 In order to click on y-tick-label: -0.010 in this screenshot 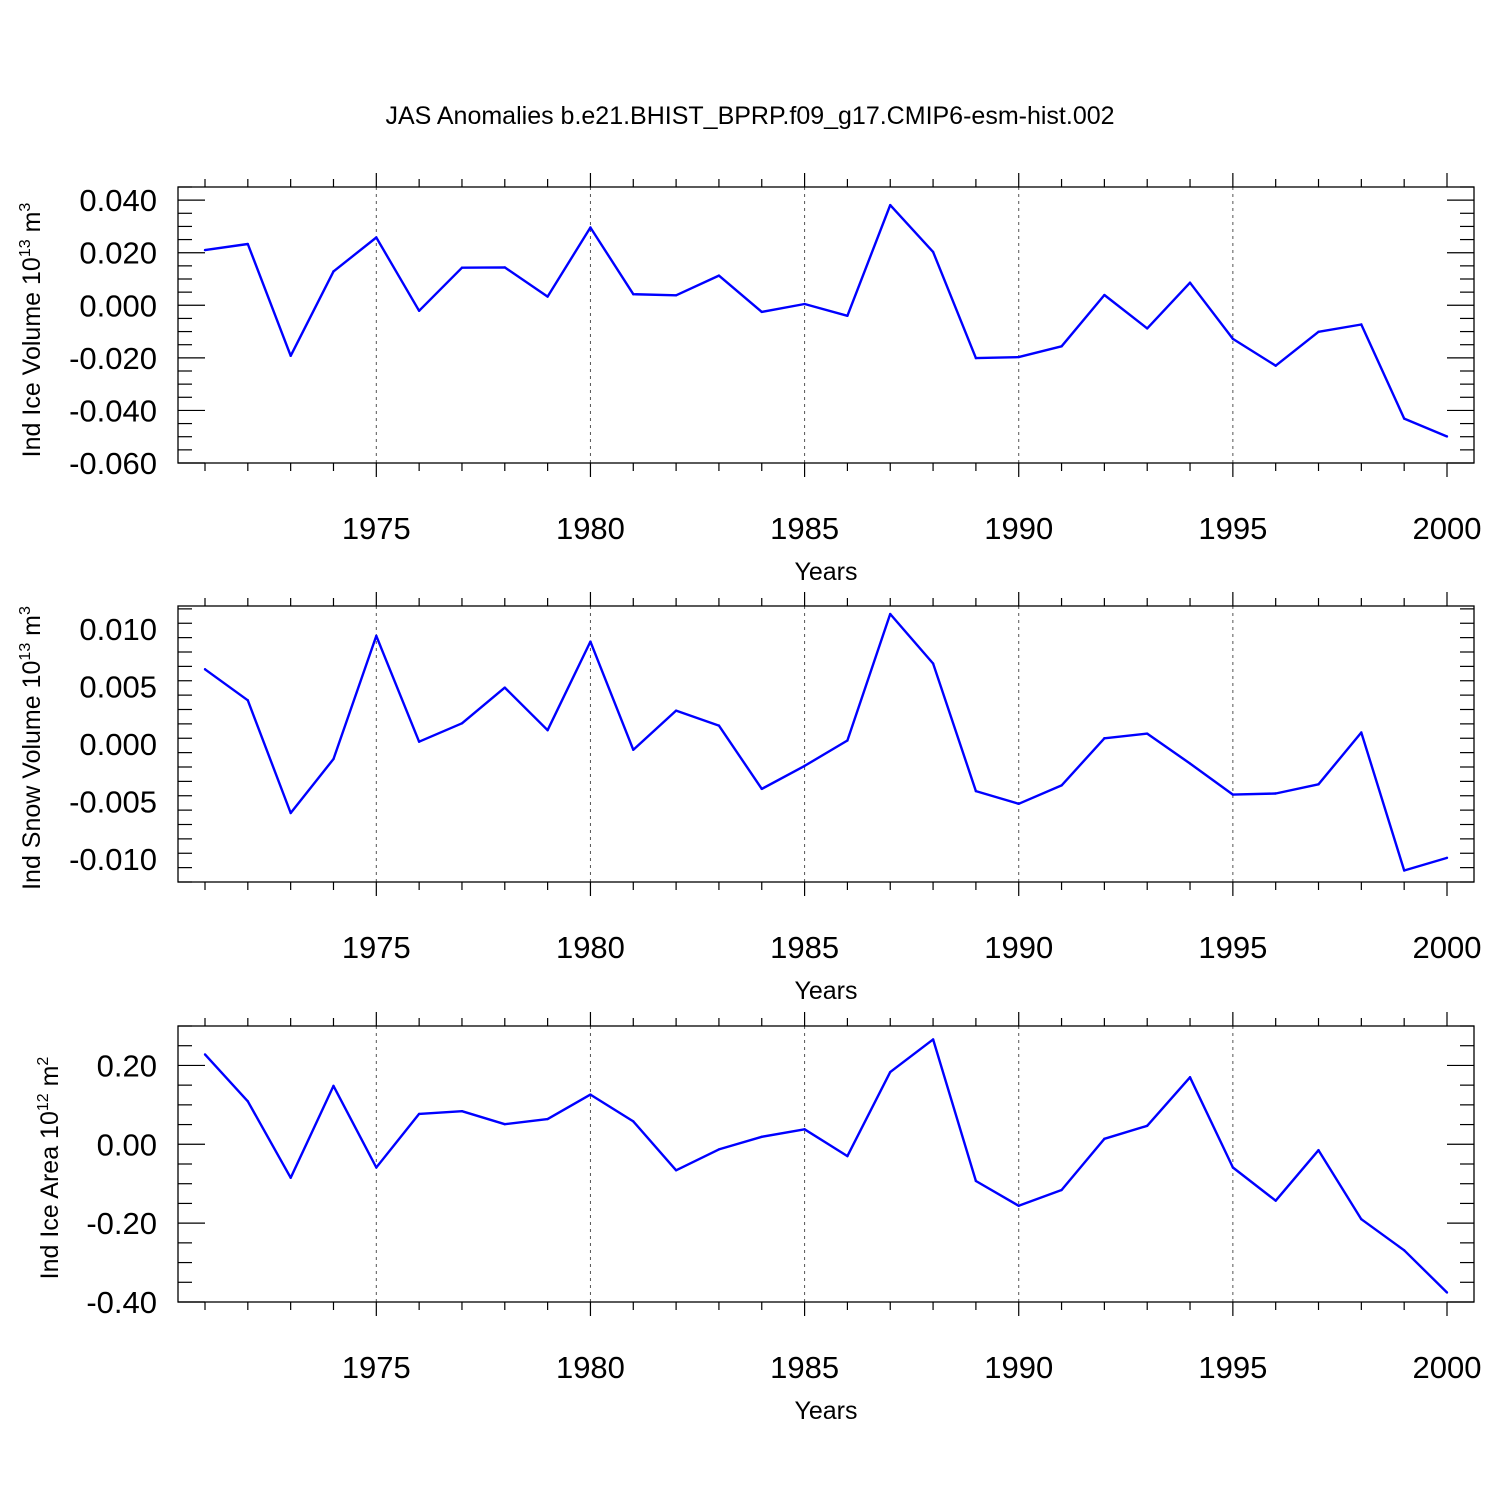, I will do `click(113, 859)`.